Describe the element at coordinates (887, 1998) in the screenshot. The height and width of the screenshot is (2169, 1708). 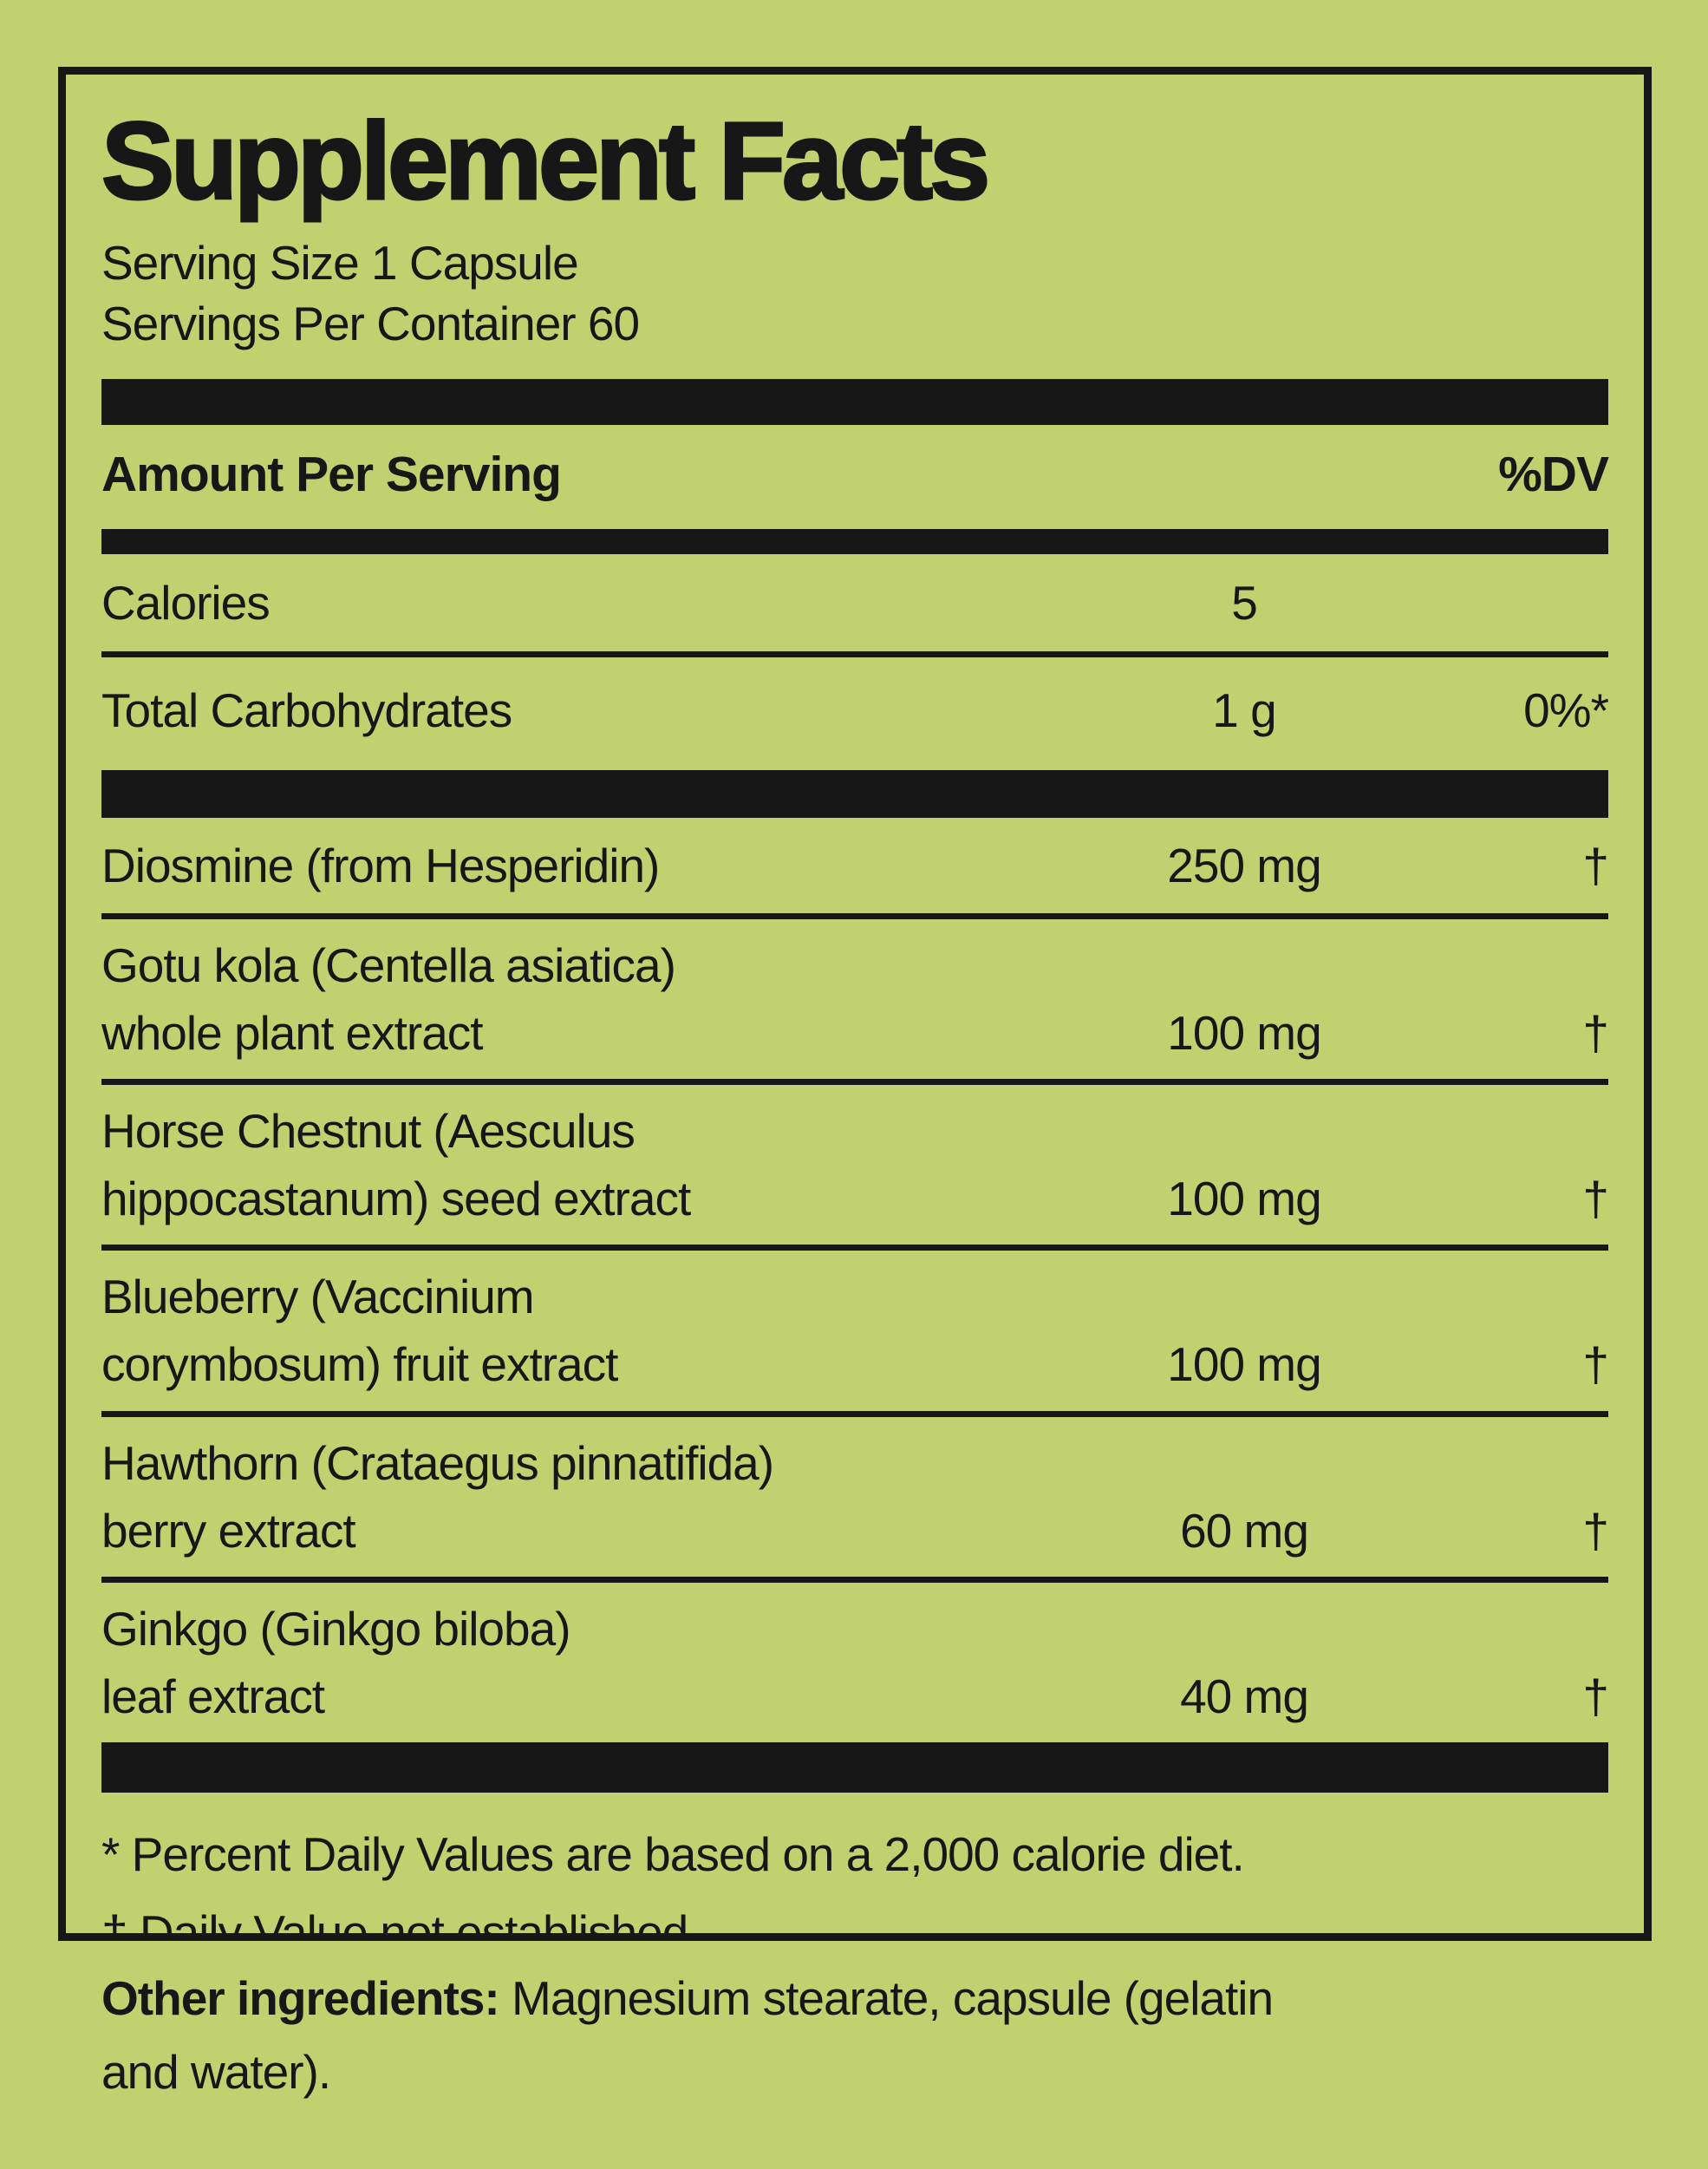
I see `other-ingredients-line1: Magnesium stearate, capsule (gelatin` at that location.